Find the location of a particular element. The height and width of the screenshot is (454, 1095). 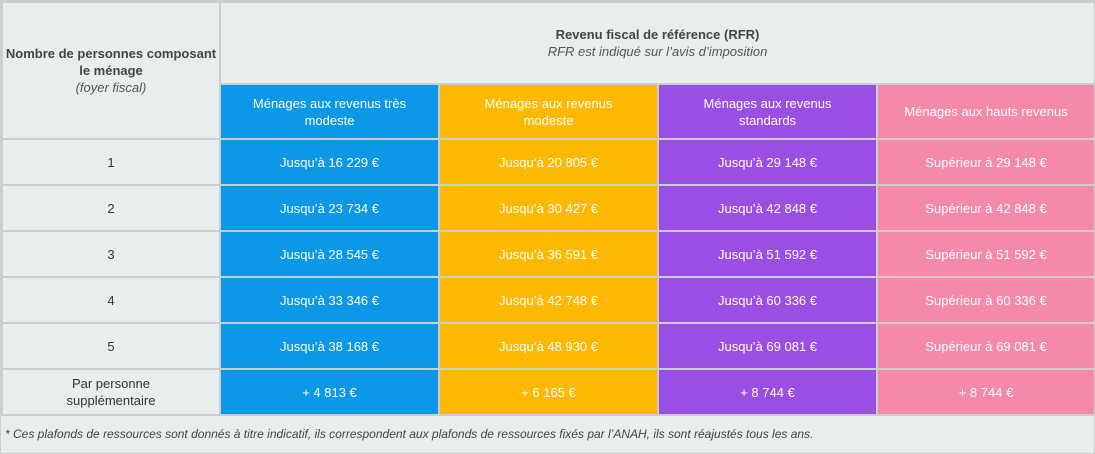

value-cell: Supérieur à 42 848 € is located at coordinates (985, 208).